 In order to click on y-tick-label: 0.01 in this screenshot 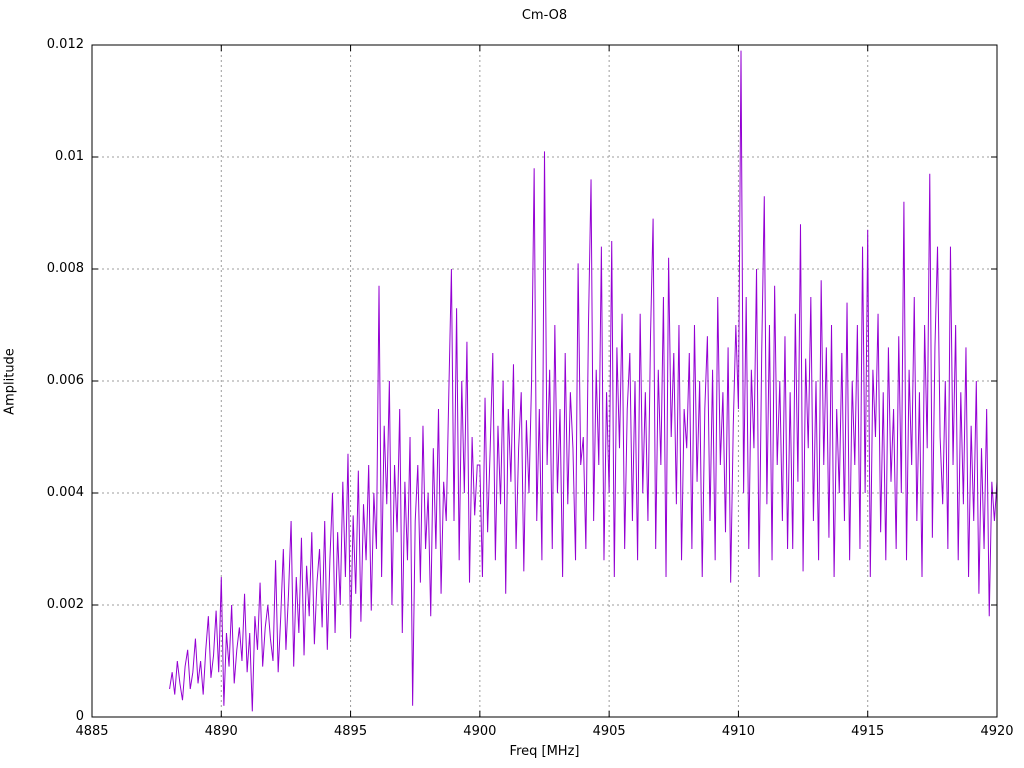, I will do `click(69, 156)`.